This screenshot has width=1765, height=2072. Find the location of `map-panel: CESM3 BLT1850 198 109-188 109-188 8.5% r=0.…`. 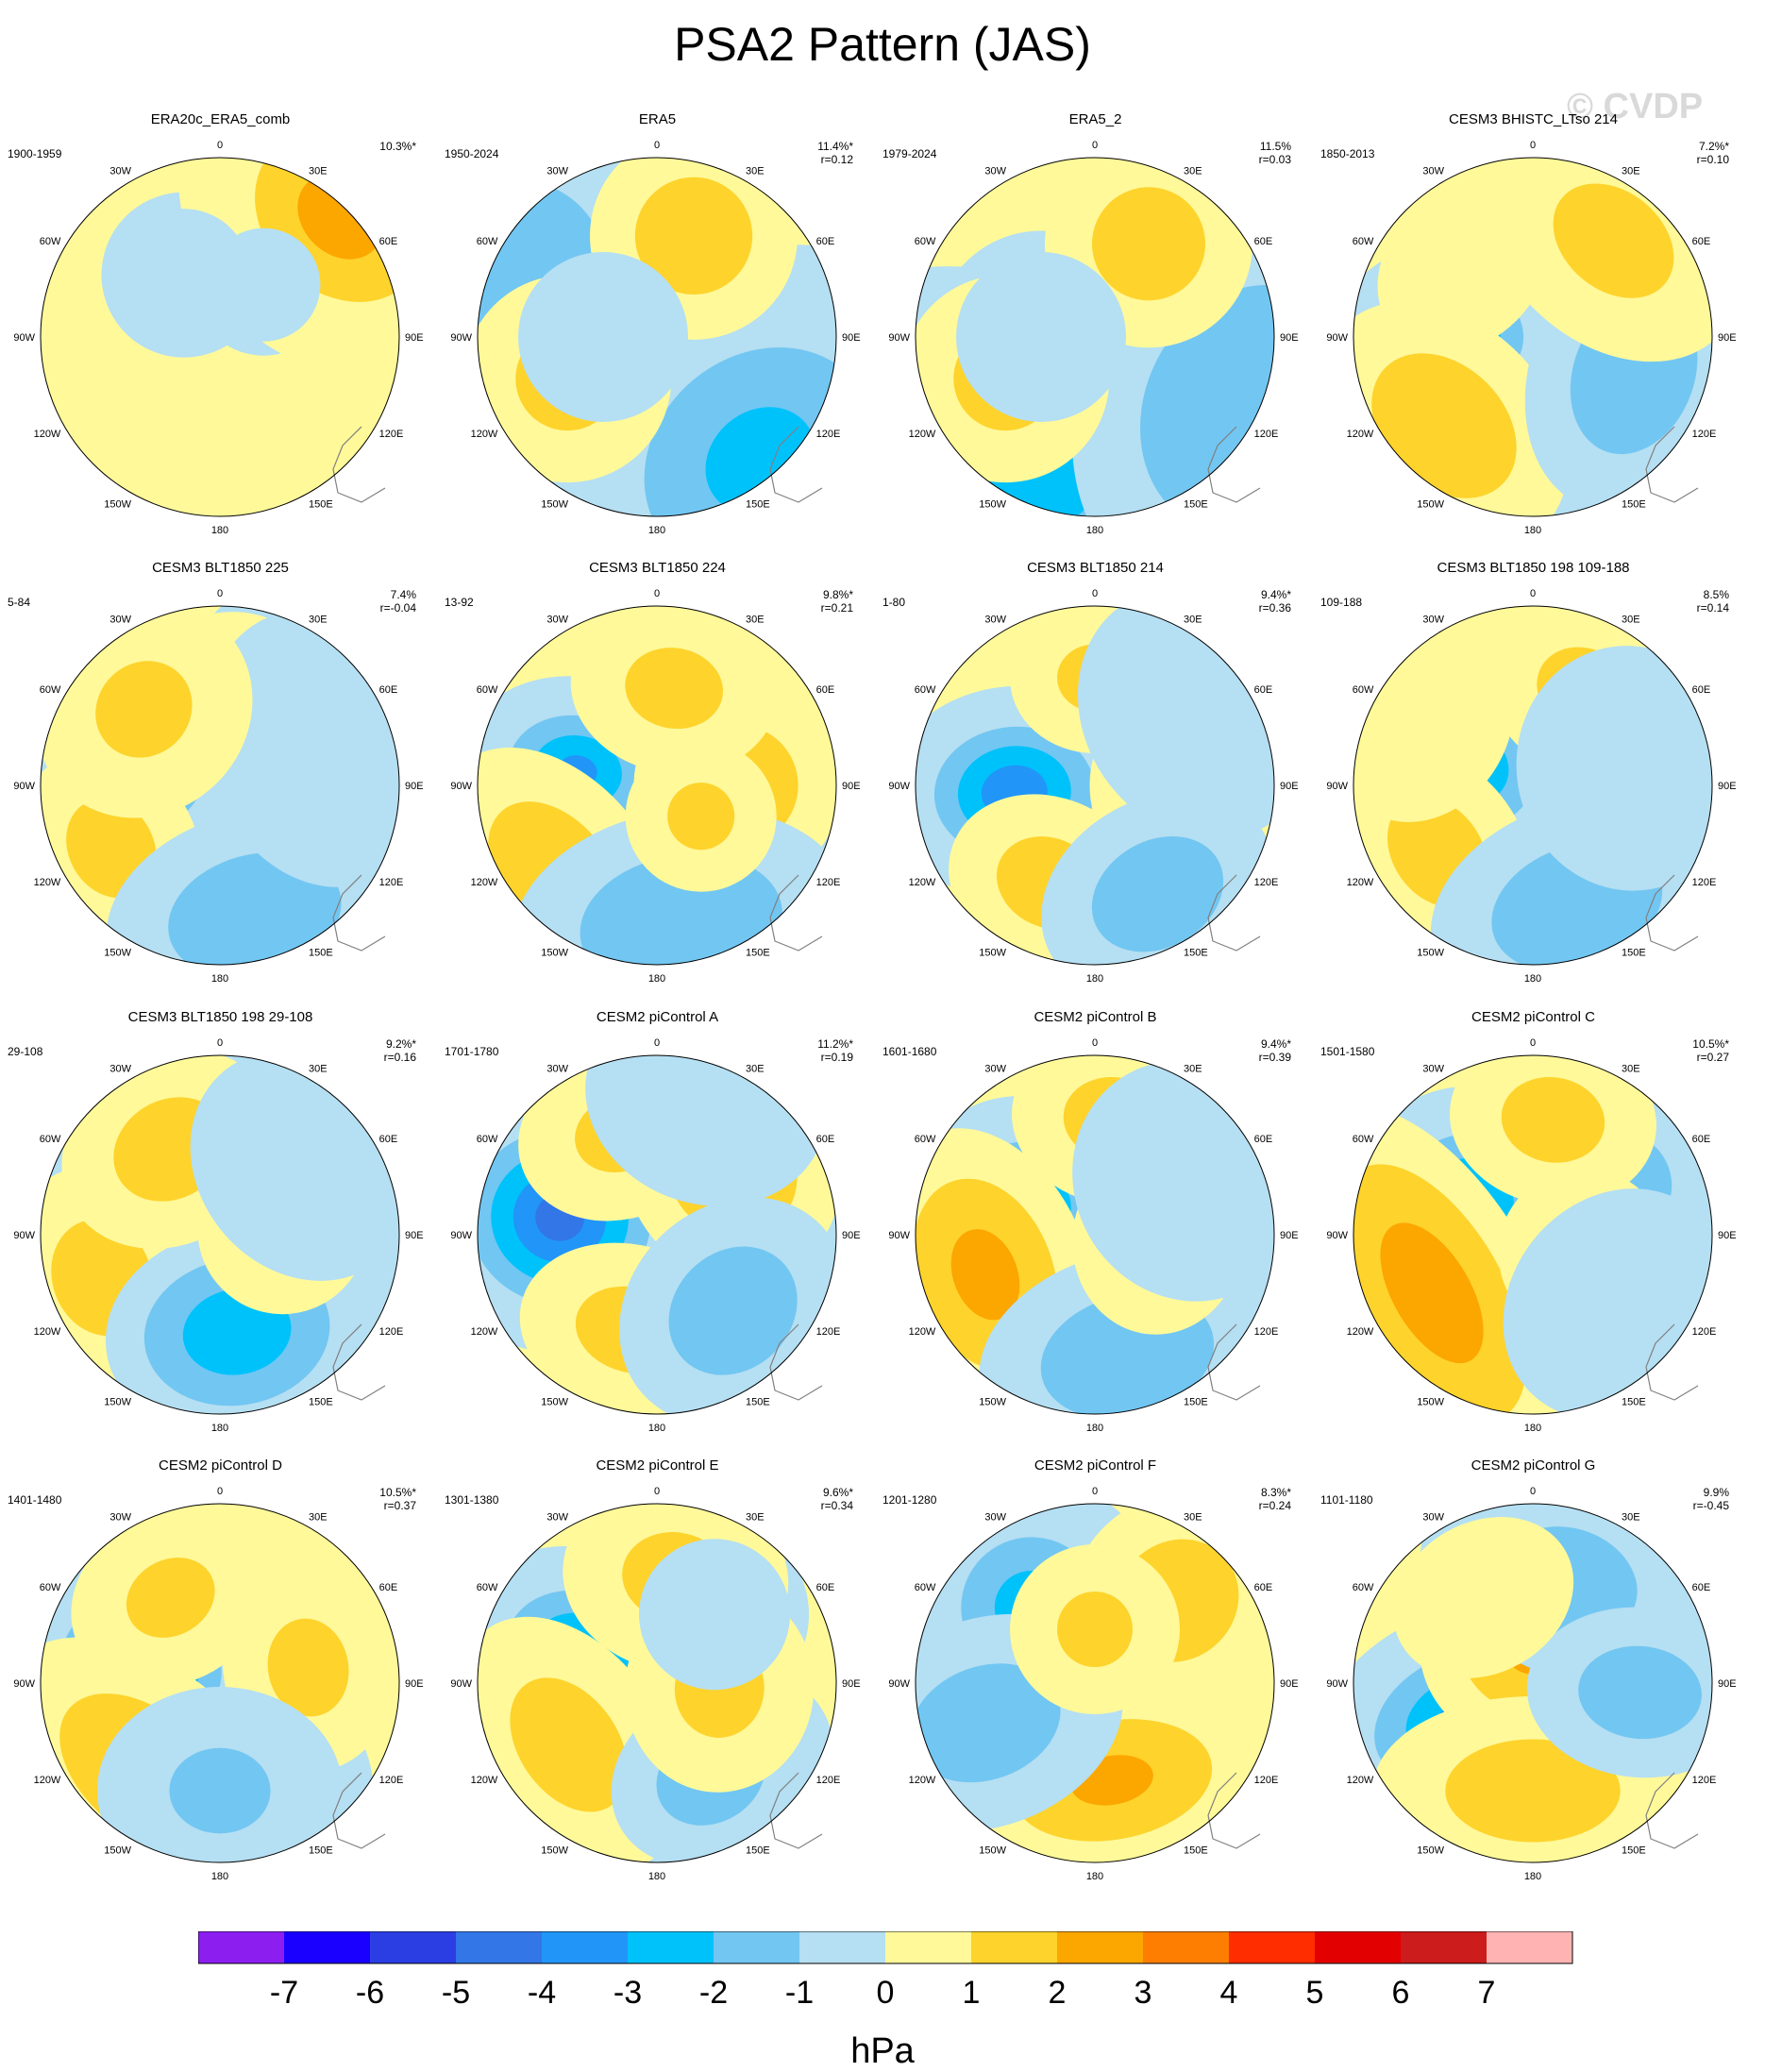

map-panel: CESM3 BLT1850 198 109-188 109-188 8.5% r=0.… is located at coordinates (1533, 784).